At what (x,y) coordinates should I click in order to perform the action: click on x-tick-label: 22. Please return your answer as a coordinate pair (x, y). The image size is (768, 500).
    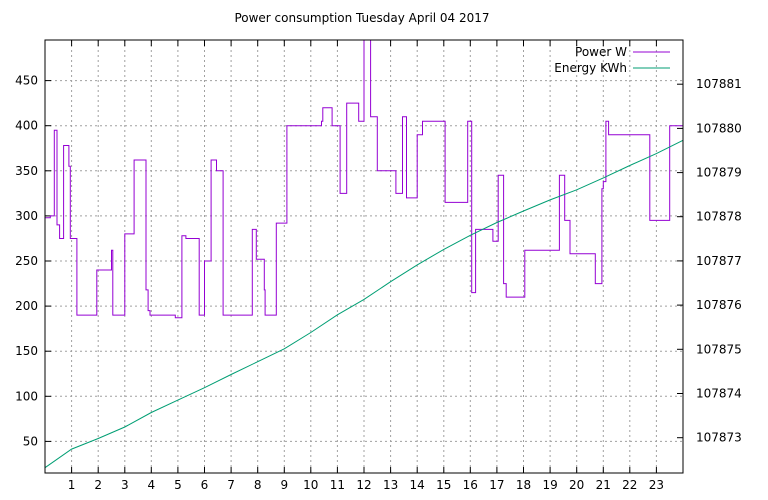
    Looking at the image, I should click on (629, 485).